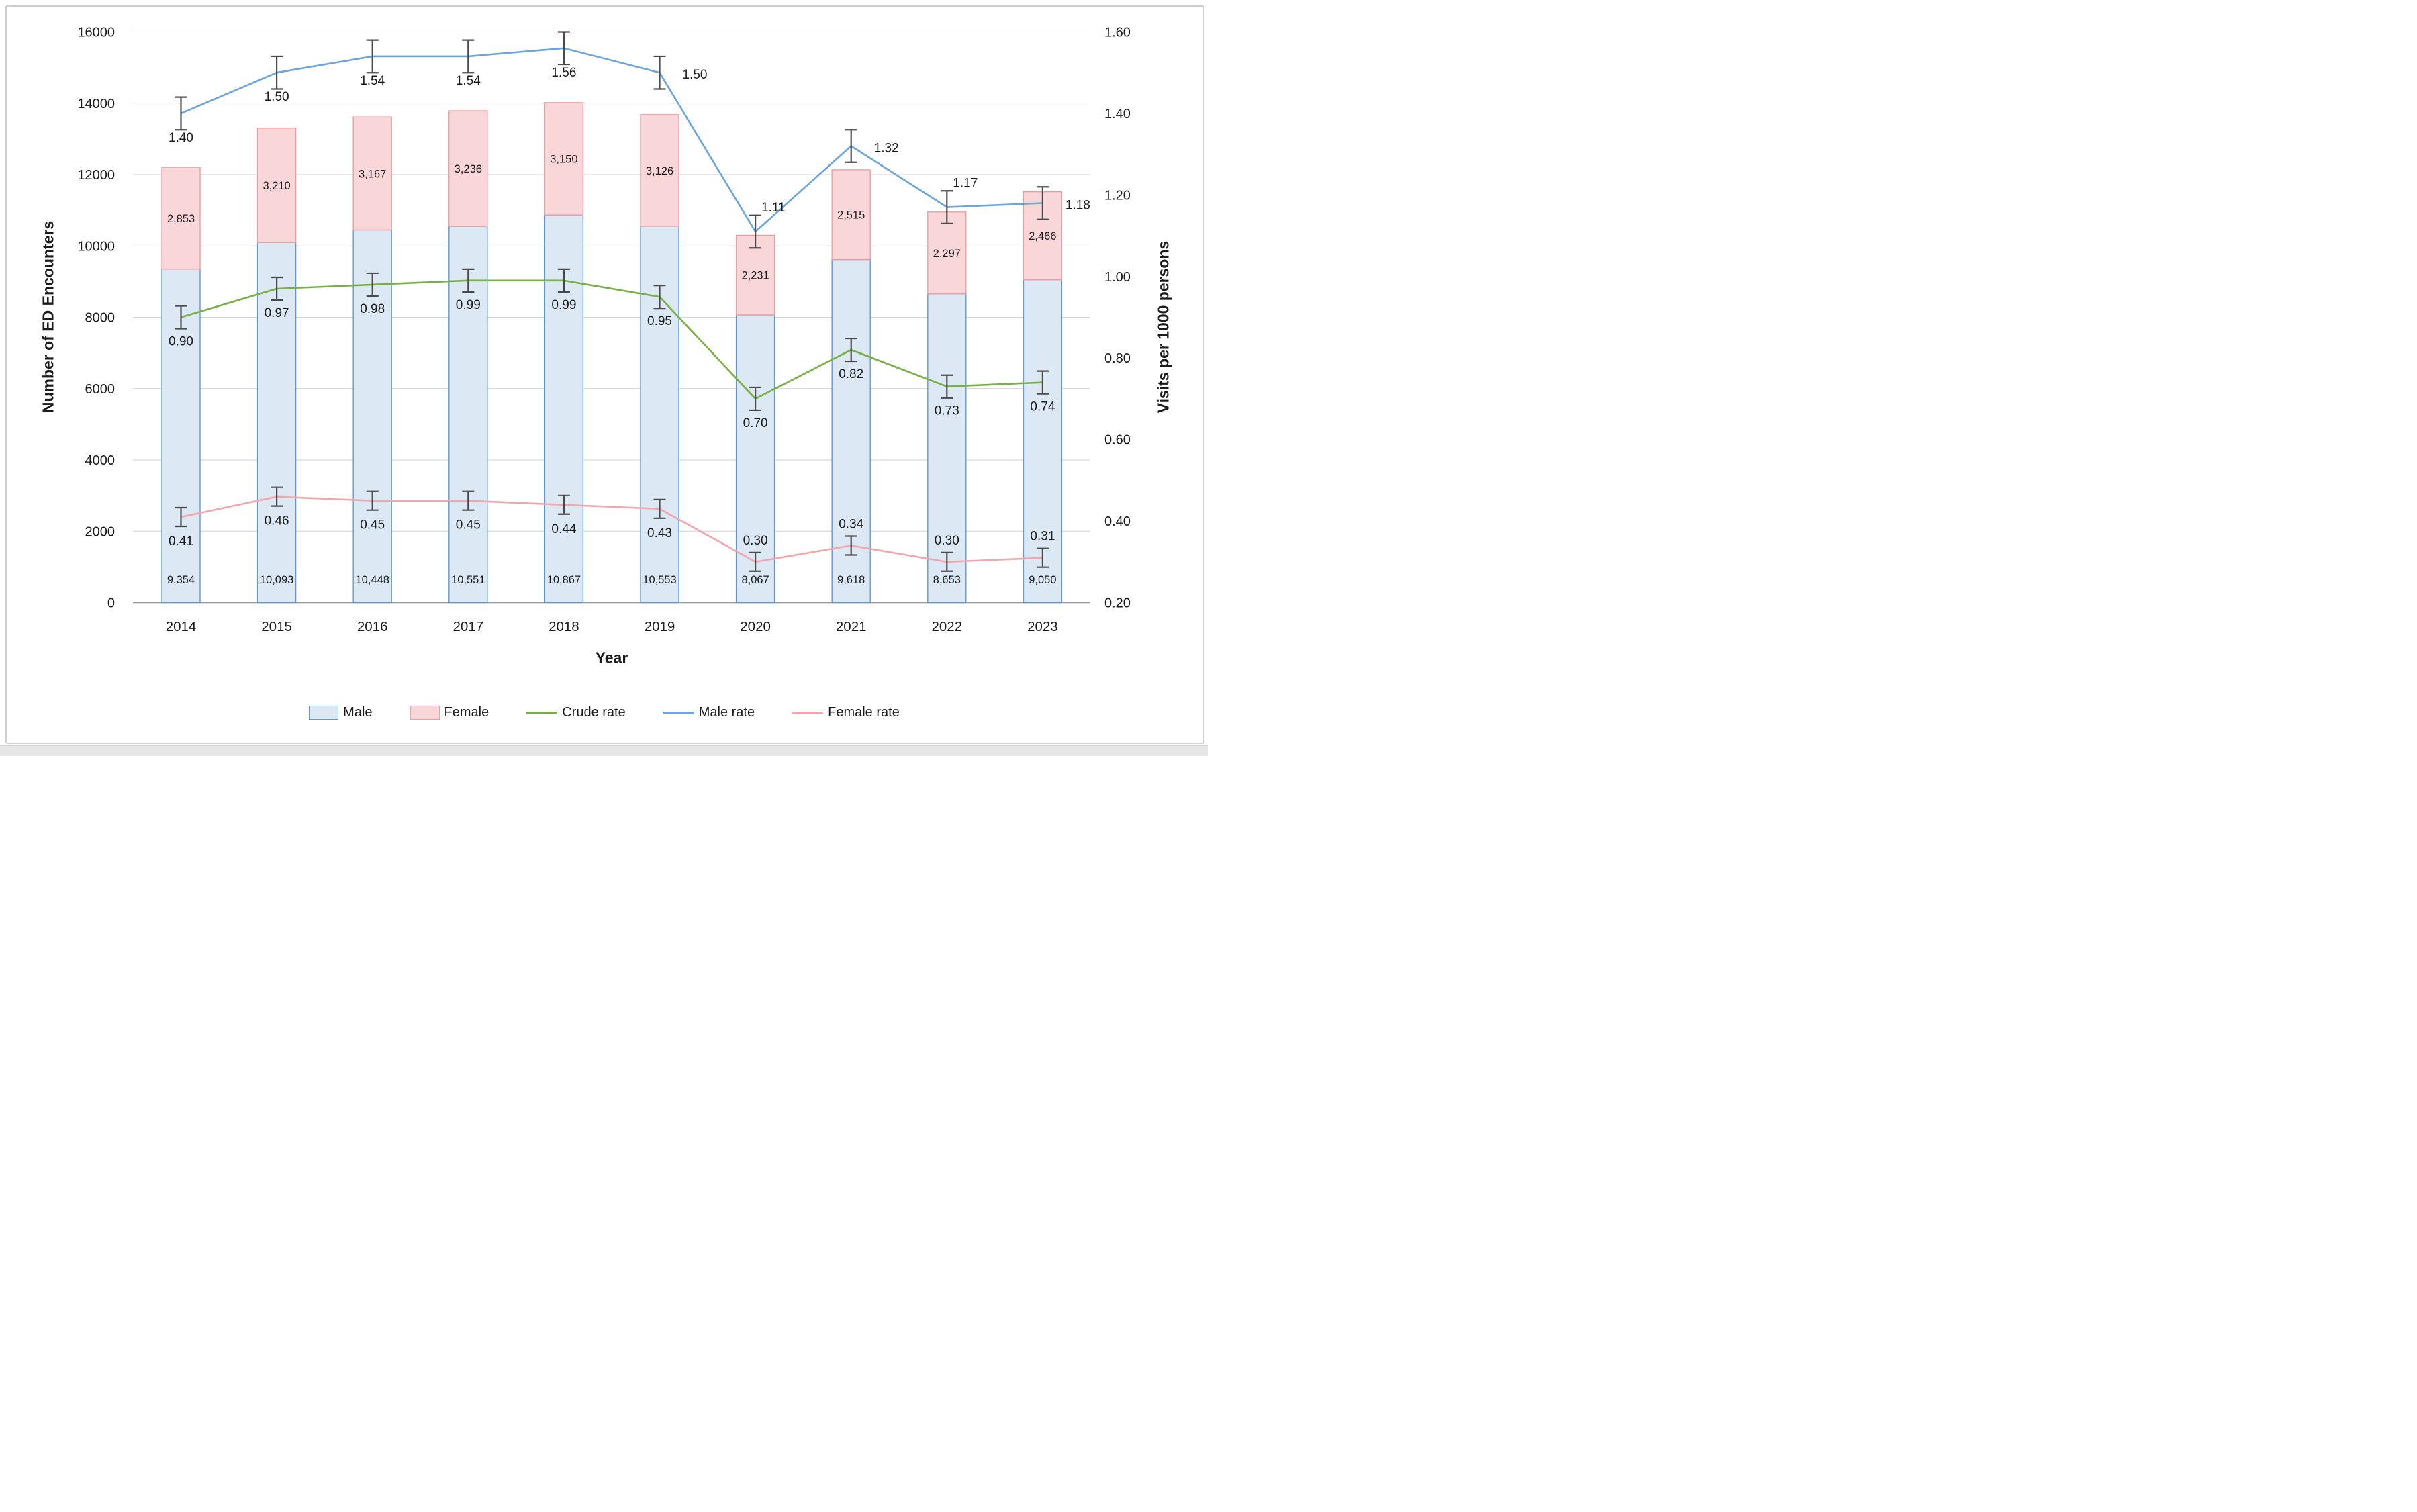  Describe the element at coordinates (594, 712) in the screenshot. I see `legend-label-crude-rate: Crude rate` at that location.